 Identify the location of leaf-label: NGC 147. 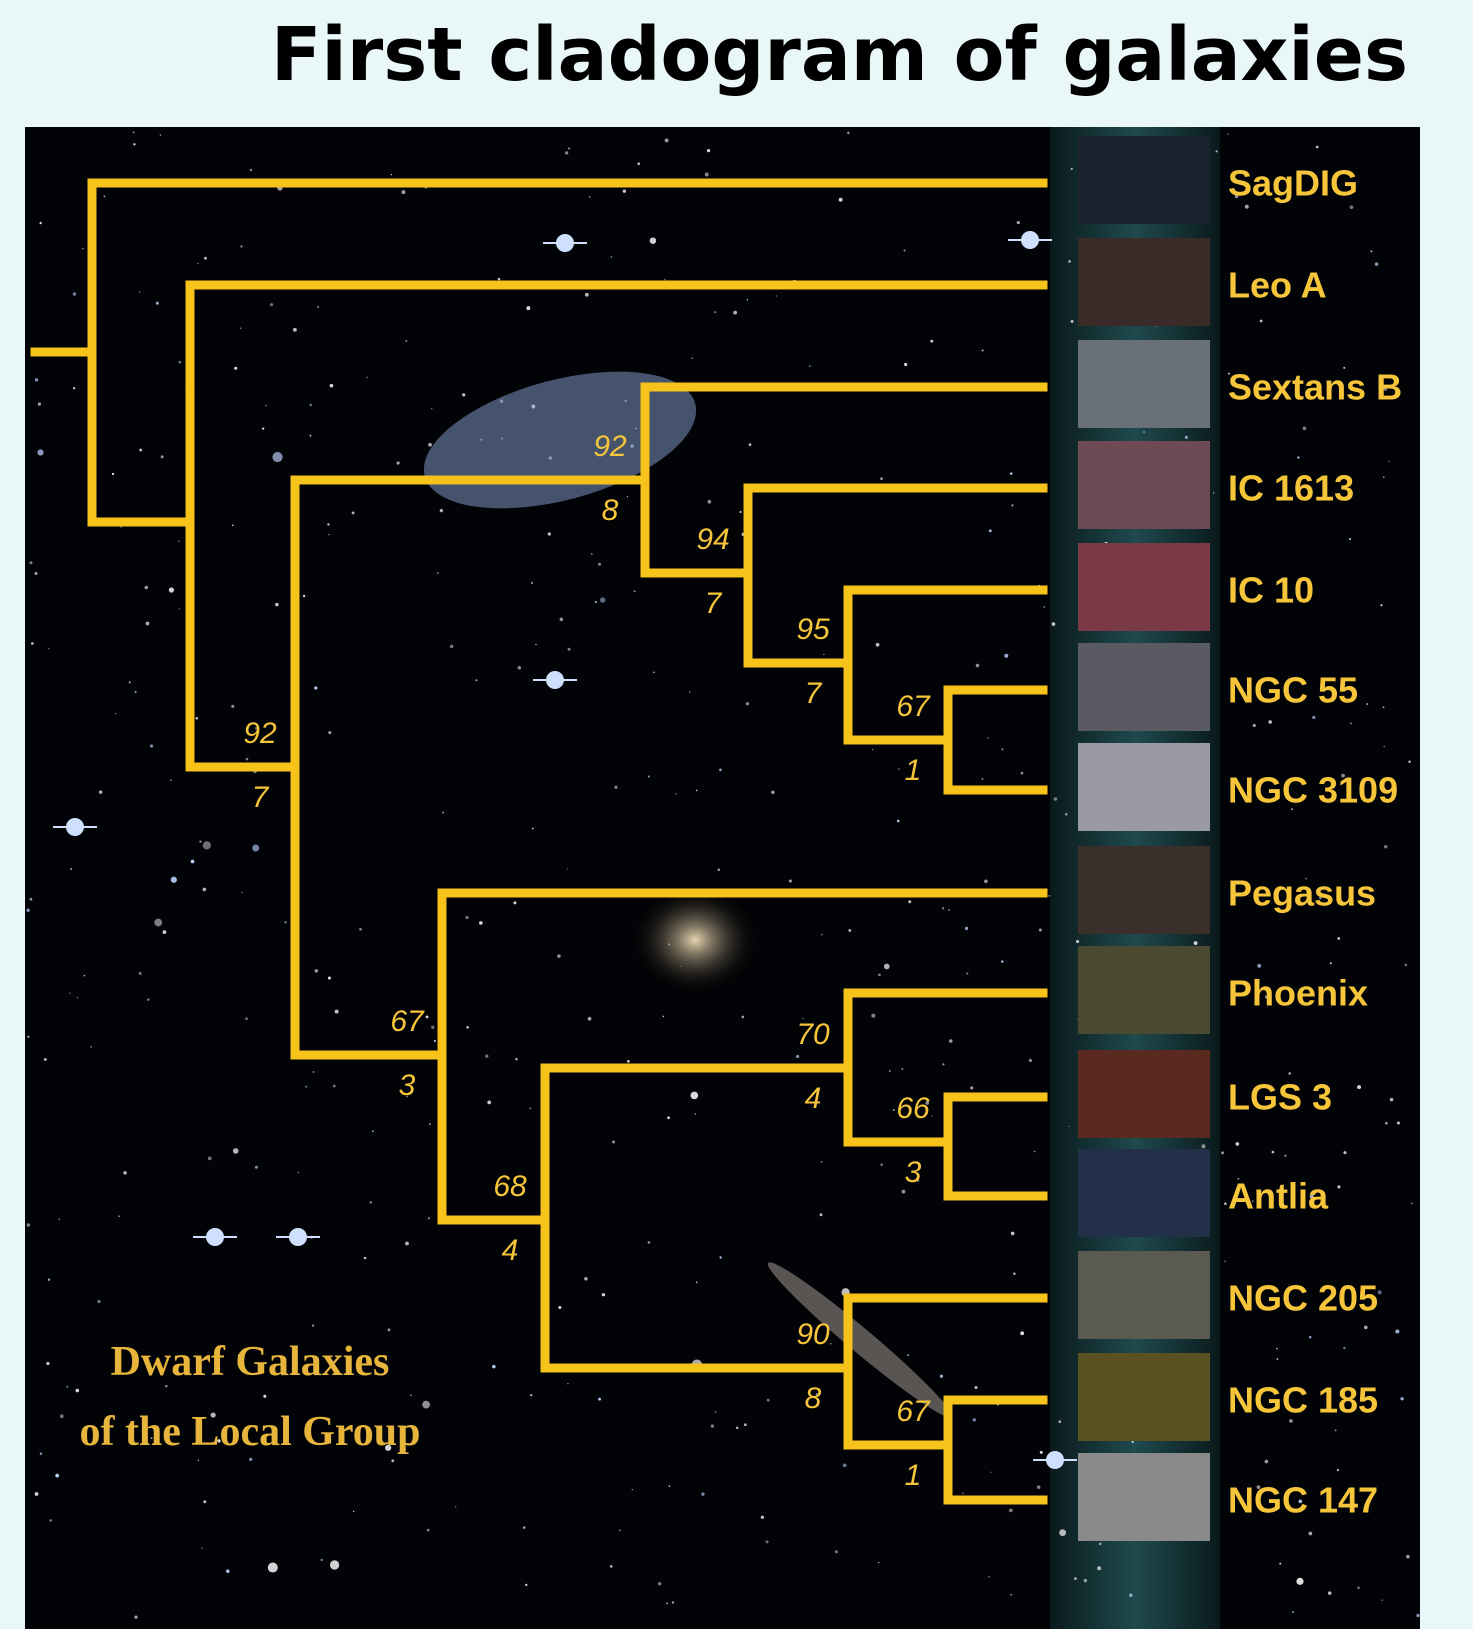
(1303, 1500).